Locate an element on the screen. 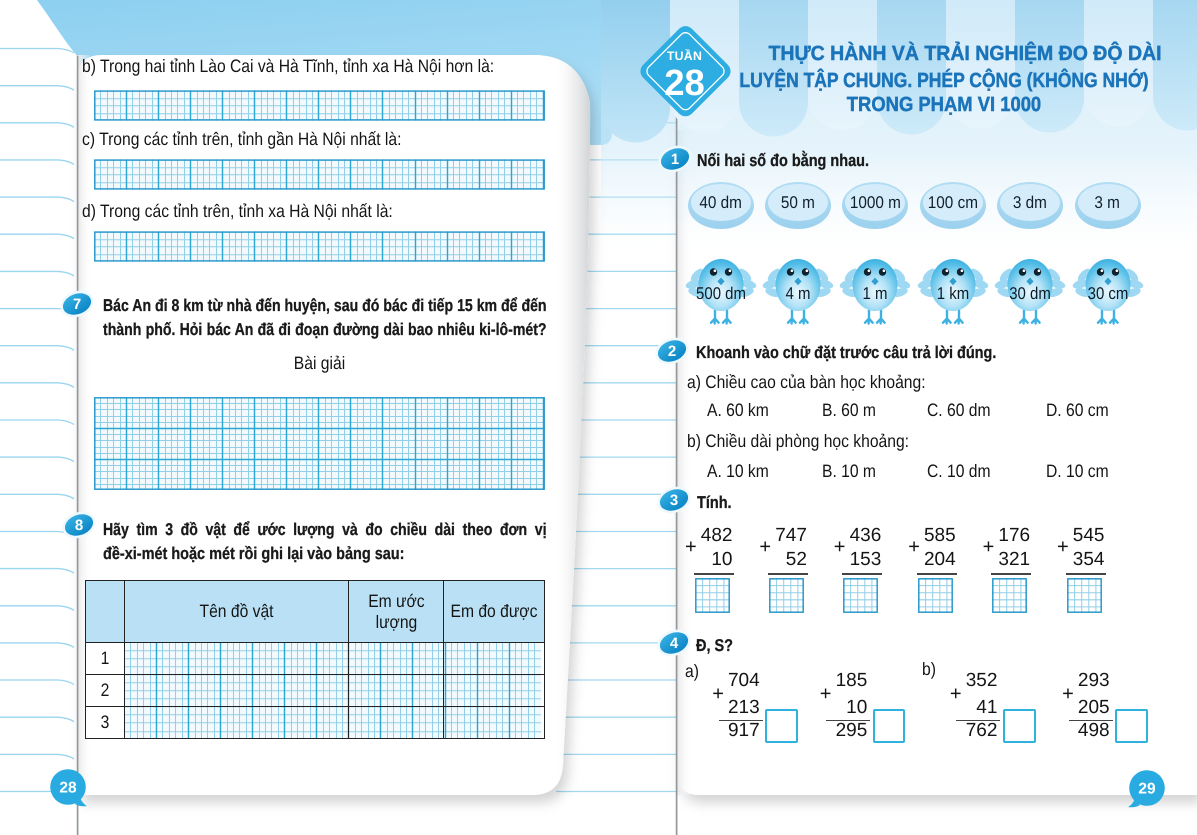  svg-text: 8 is located at coordinates (79, 525).